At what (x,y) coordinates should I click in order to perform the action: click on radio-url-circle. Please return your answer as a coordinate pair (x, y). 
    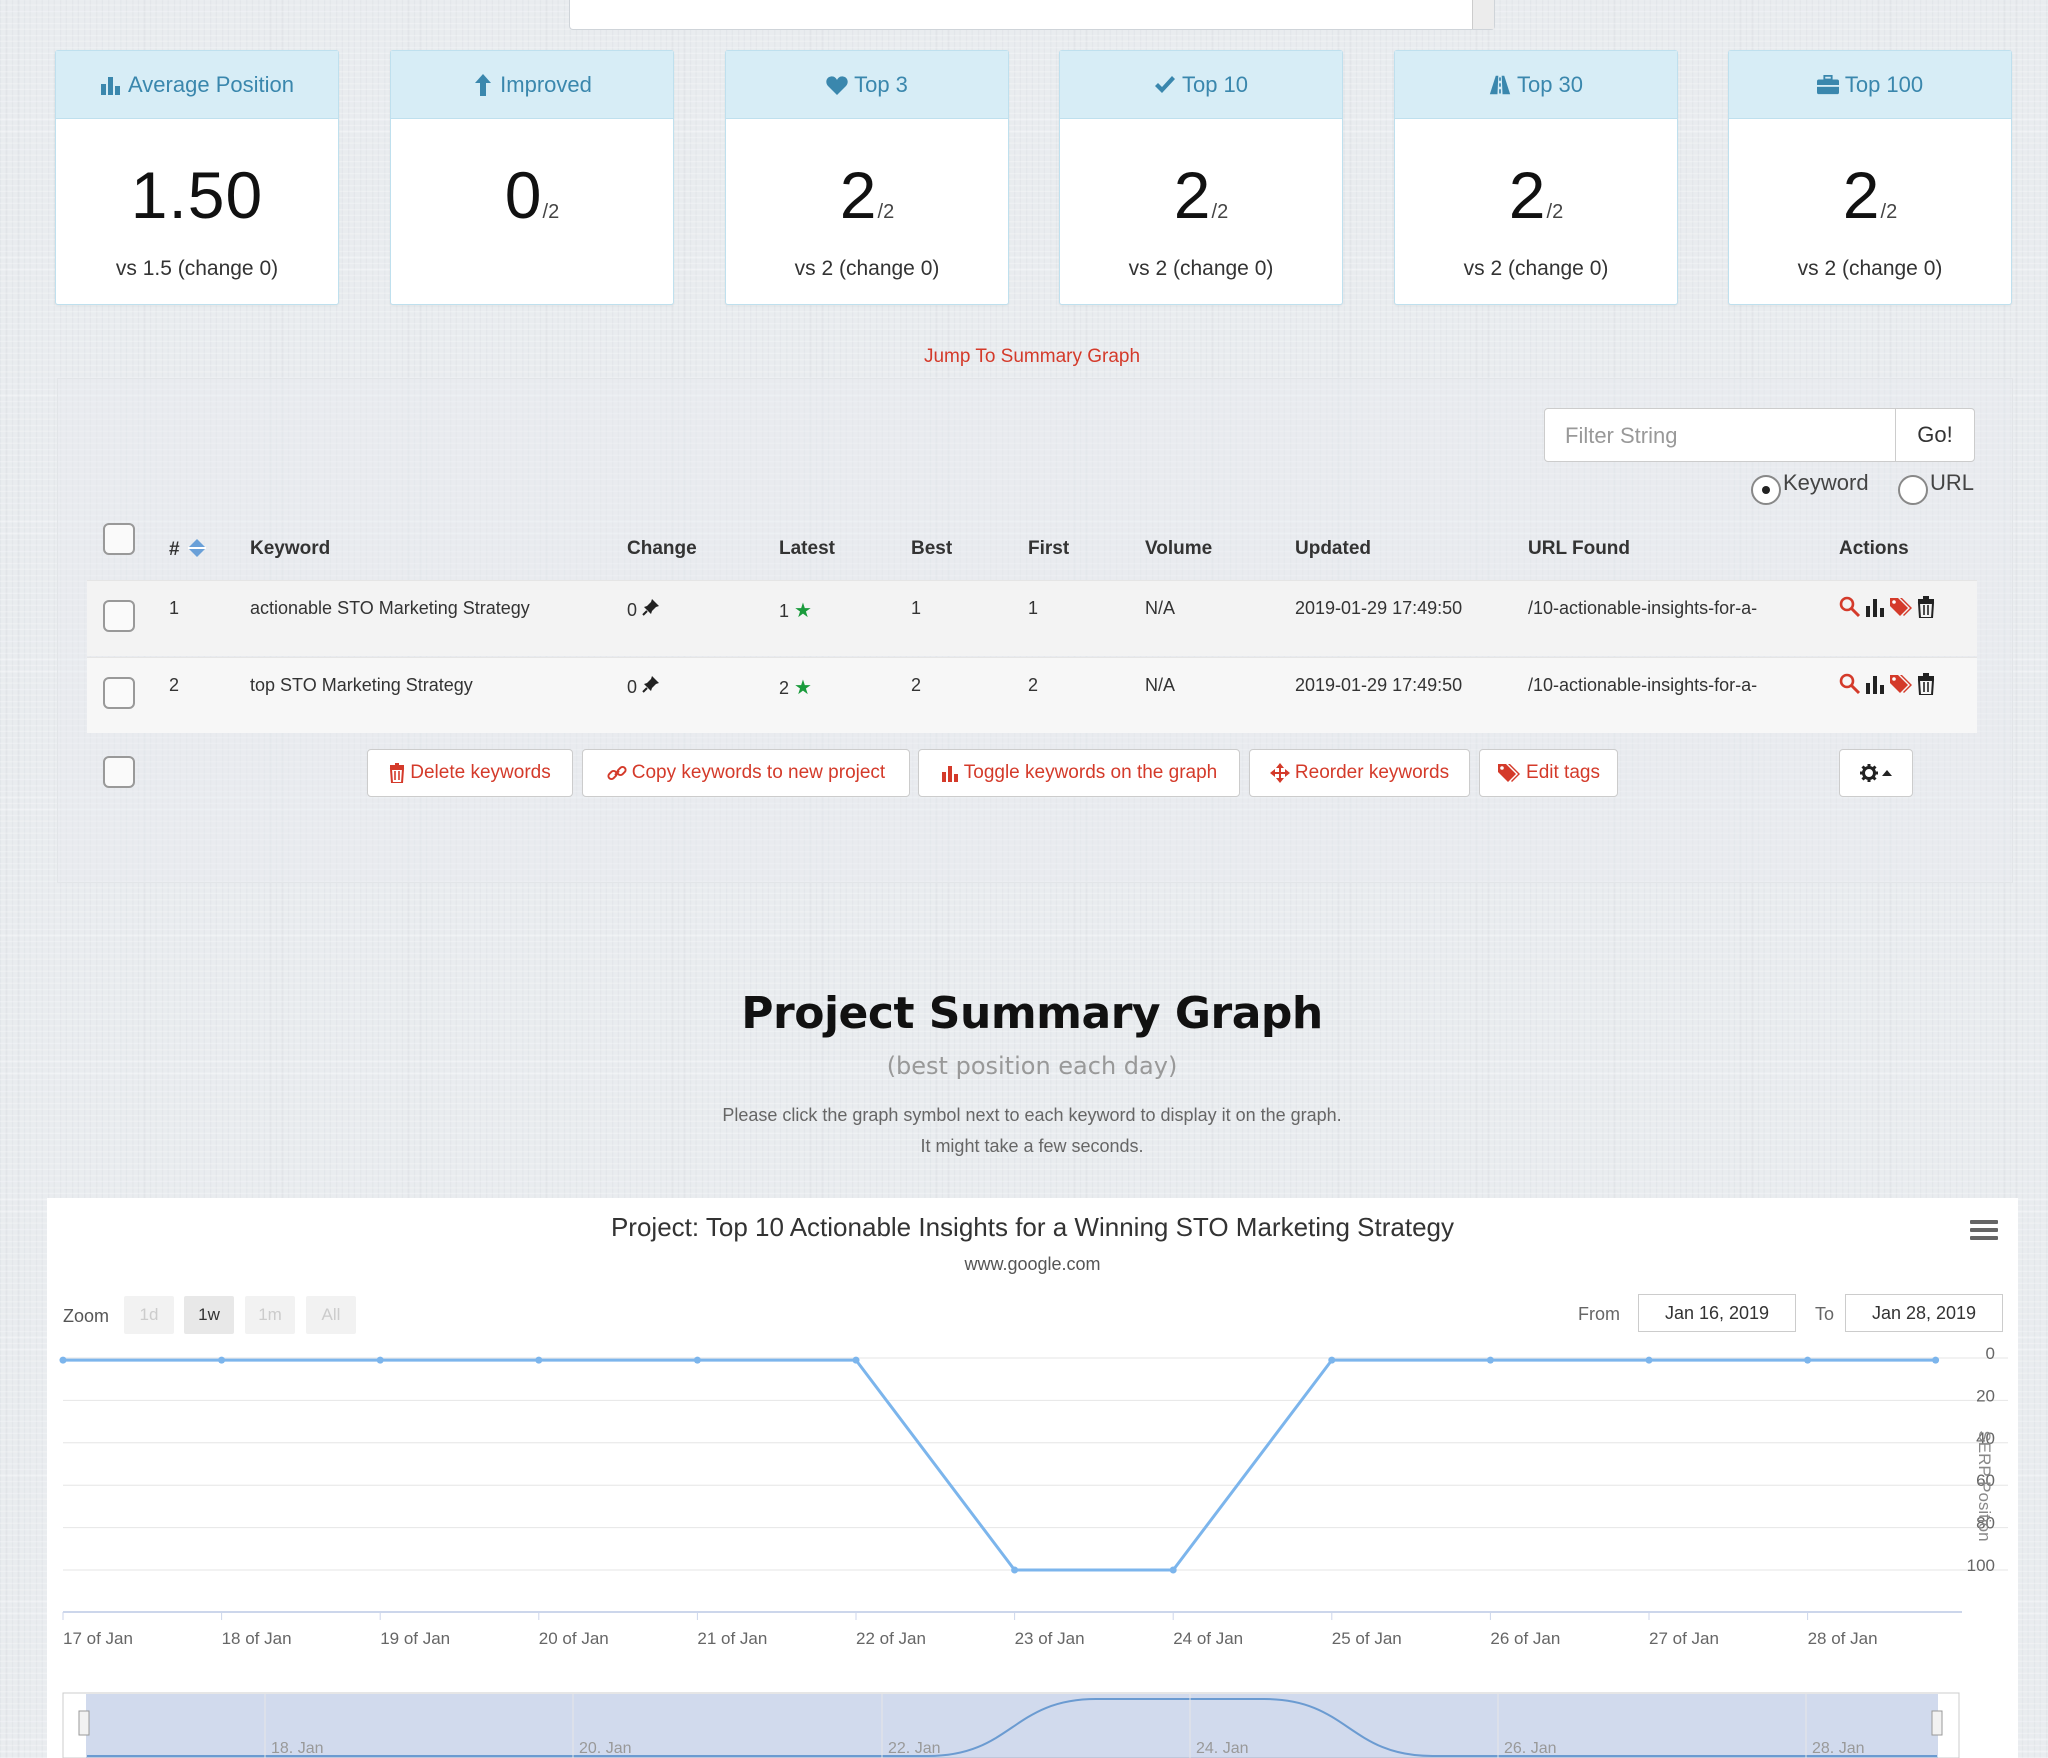
    Looking at the image, I should click on (1913, 490).